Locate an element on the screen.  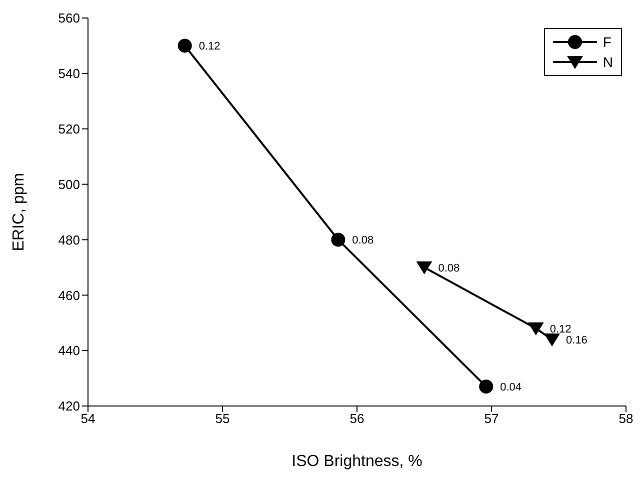
legend-label: N is located at coordinates (607, 62).